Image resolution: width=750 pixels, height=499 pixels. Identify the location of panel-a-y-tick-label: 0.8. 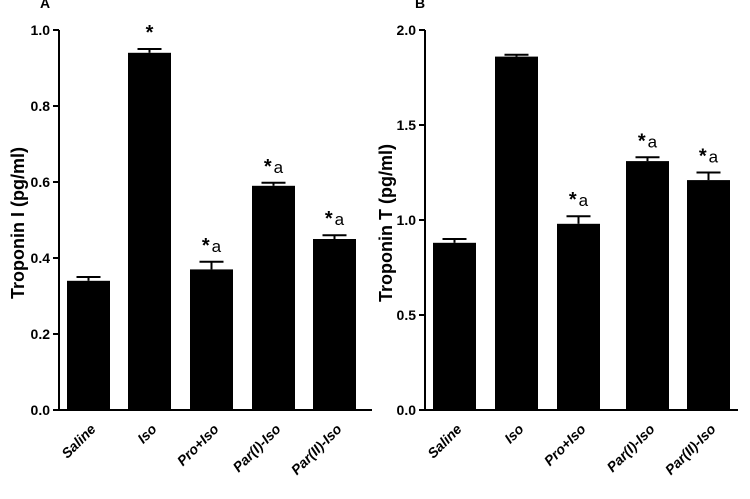
(41, 106).